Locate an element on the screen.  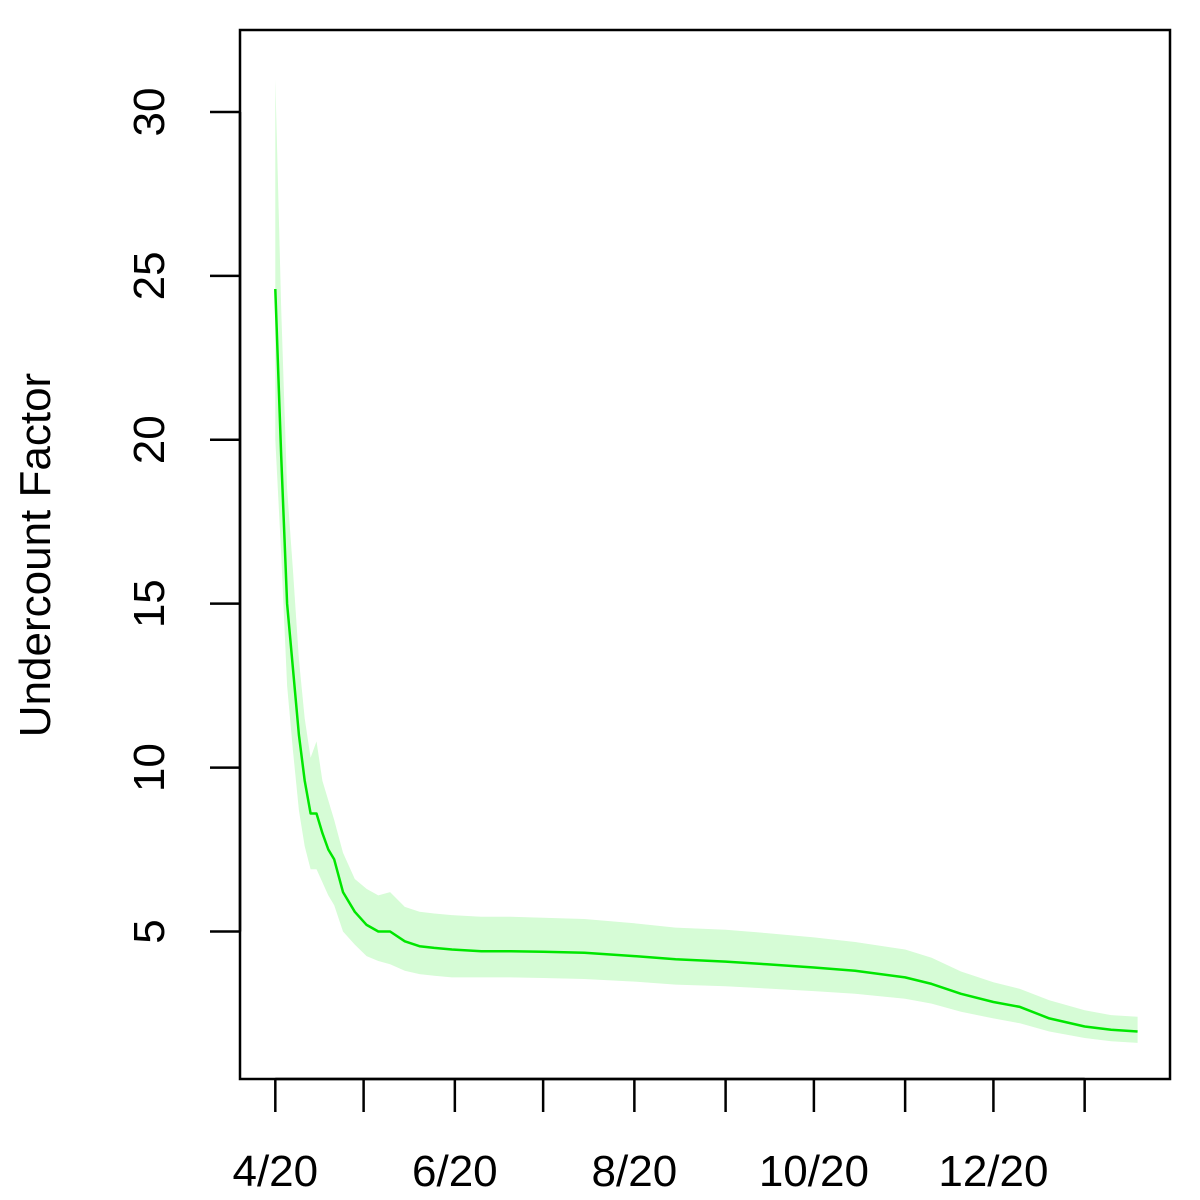
x-tick-label: 6/20 is located at coordinates (455, 1171).